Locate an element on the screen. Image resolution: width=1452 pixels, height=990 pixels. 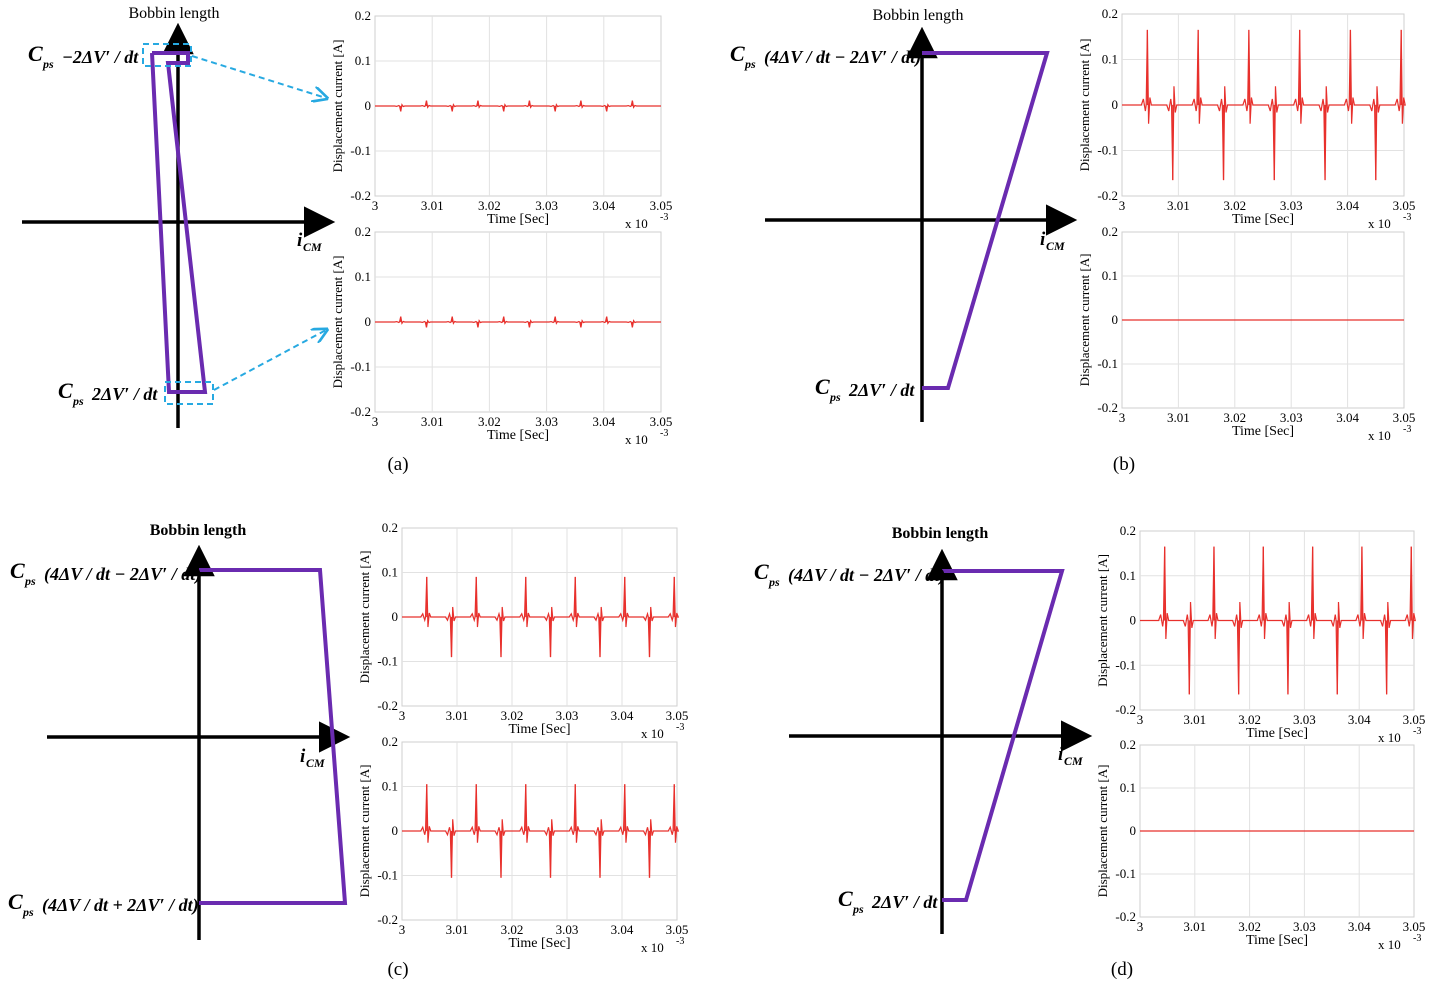
formula-expression: (4ΔV / dt + 2ΔV′ / dt) is located at coordinates (120, 905).